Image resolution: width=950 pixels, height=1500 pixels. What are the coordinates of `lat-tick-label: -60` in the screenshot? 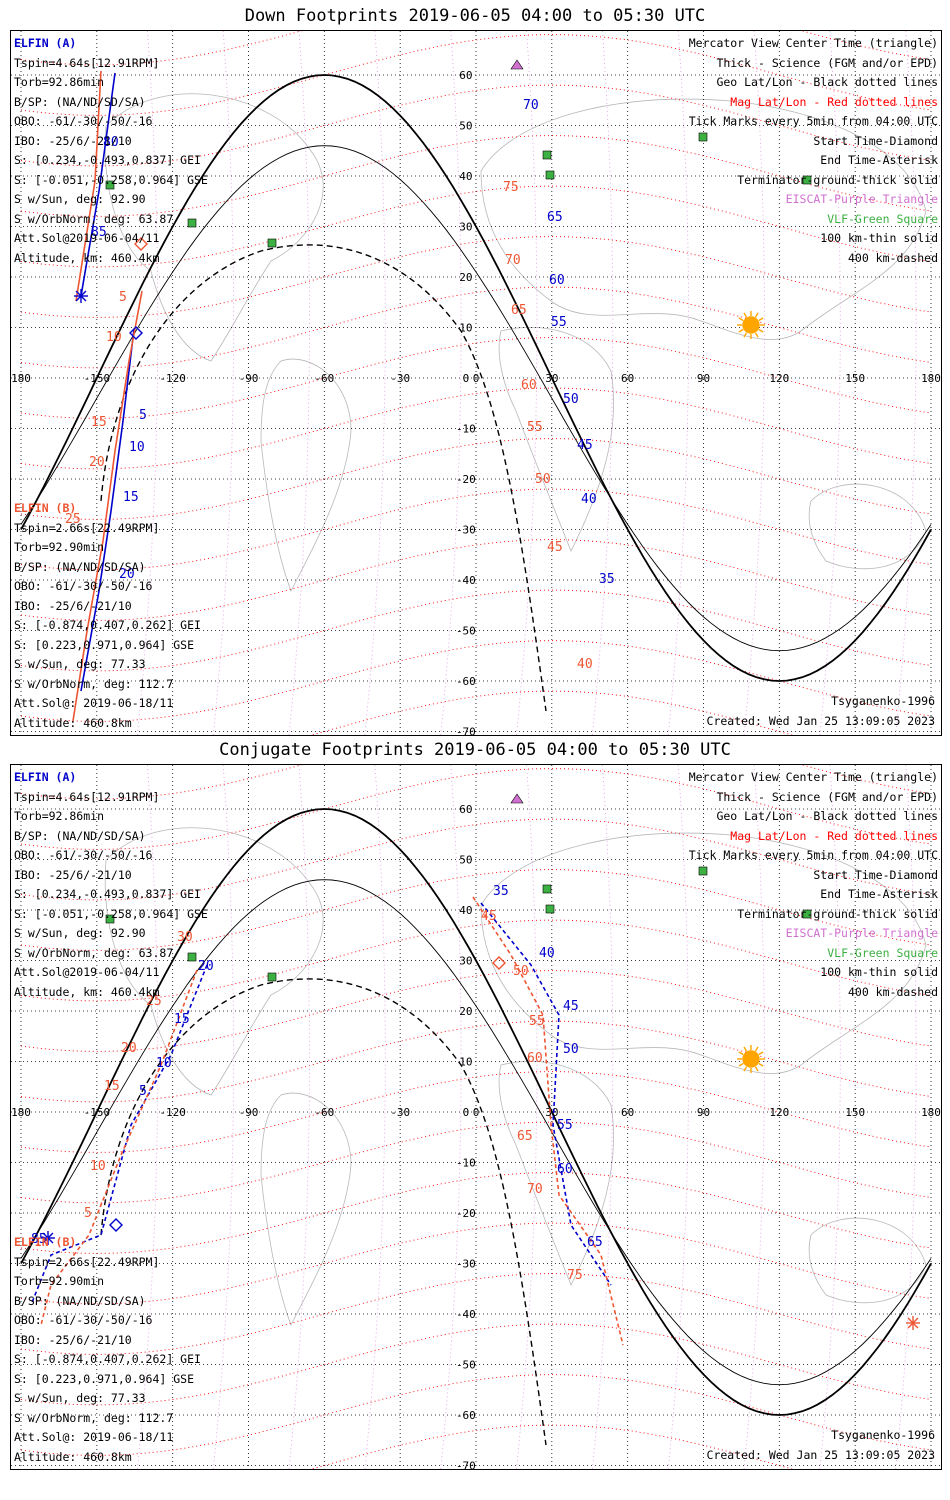 It's located at (466, 1415).